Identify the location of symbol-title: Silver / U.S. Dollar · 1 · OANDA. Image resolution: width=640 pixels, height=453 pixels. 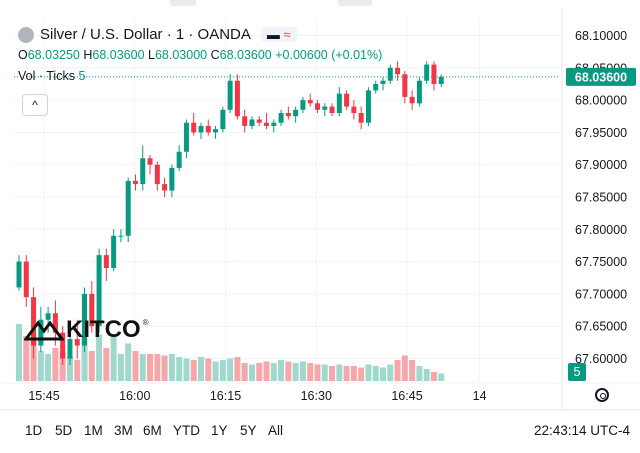
(145, 34).